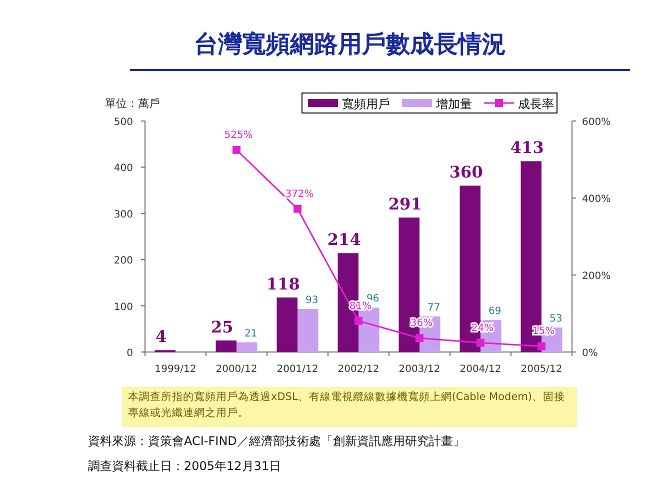 Image resolution: width=649 pixels, height=487 pixels. Describe the element at coordinates (590, 353) in the screenshot. I see `y2-tick-label: 0%` at that location.